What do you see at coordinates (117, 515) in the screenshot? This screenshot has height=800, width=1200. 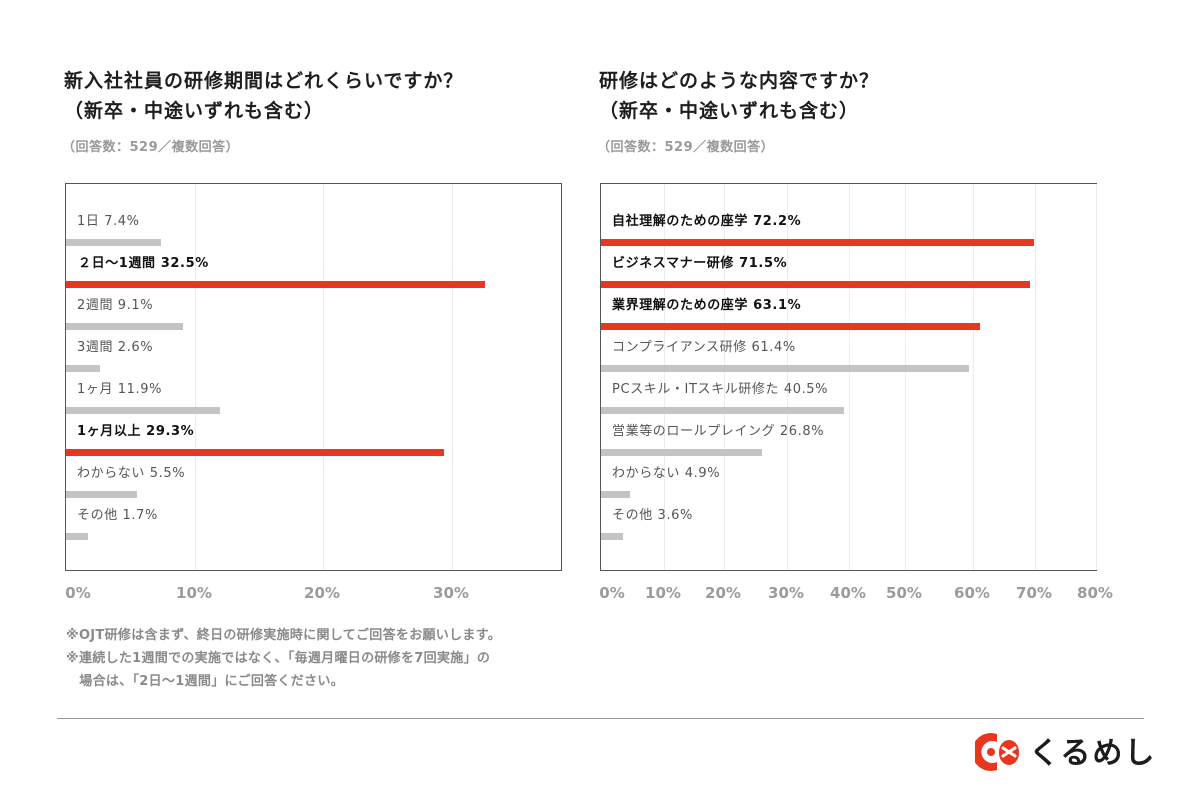 I see `chart1-bar-label: その他 1.7%` at bounding box center [117, 515].